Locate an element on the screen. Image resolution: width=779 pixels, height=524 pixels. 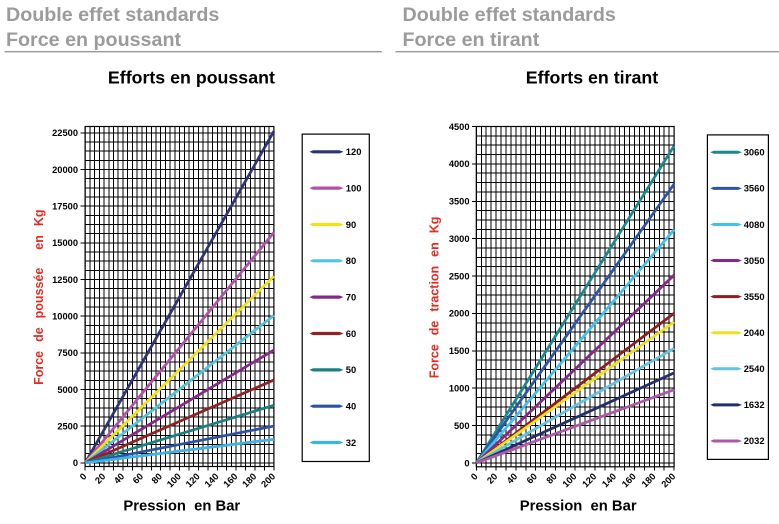
svg-text: 90 is located at coordinates (351, 224).